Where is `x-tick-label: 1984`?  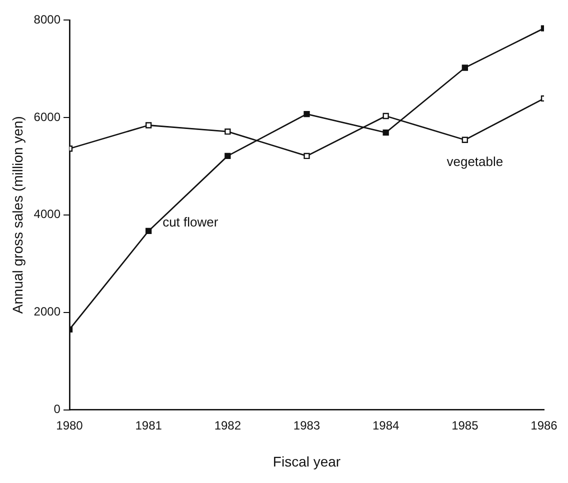
x-tick-label: 1984 is located at coordinates (386, 425).